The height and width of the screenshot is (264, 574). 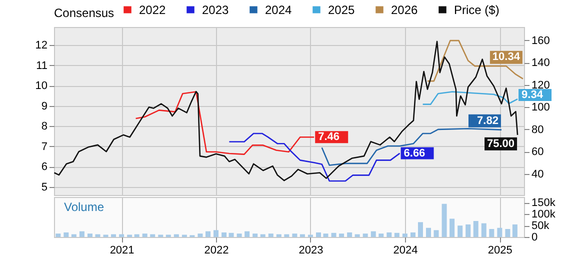 I want to click on data-label: 7.82, so click(x=487, y=120).